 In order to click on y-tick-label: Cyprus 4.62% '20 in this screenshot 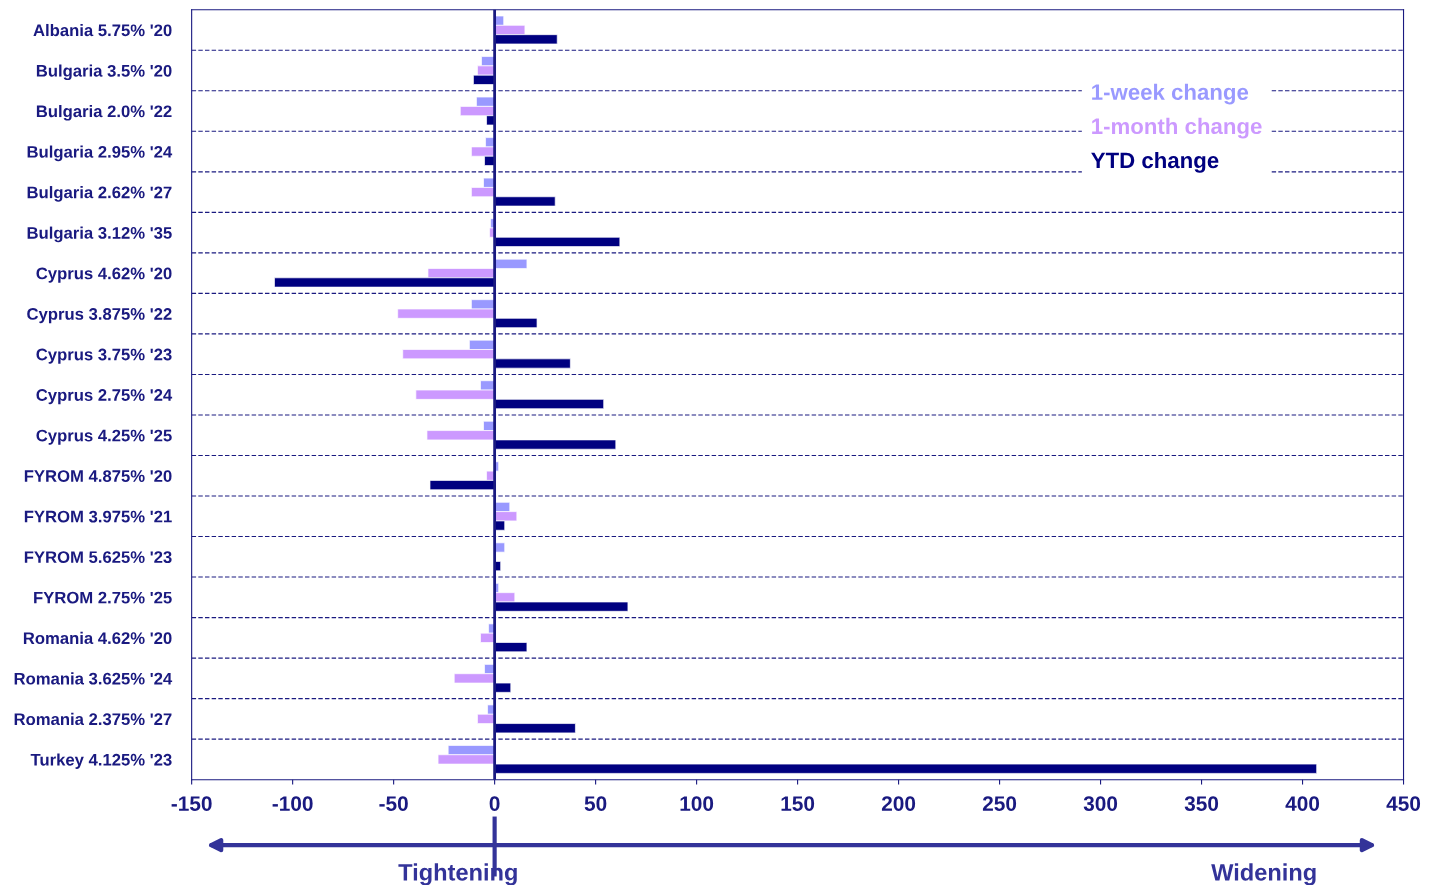, I will do `click(104, 275)`.